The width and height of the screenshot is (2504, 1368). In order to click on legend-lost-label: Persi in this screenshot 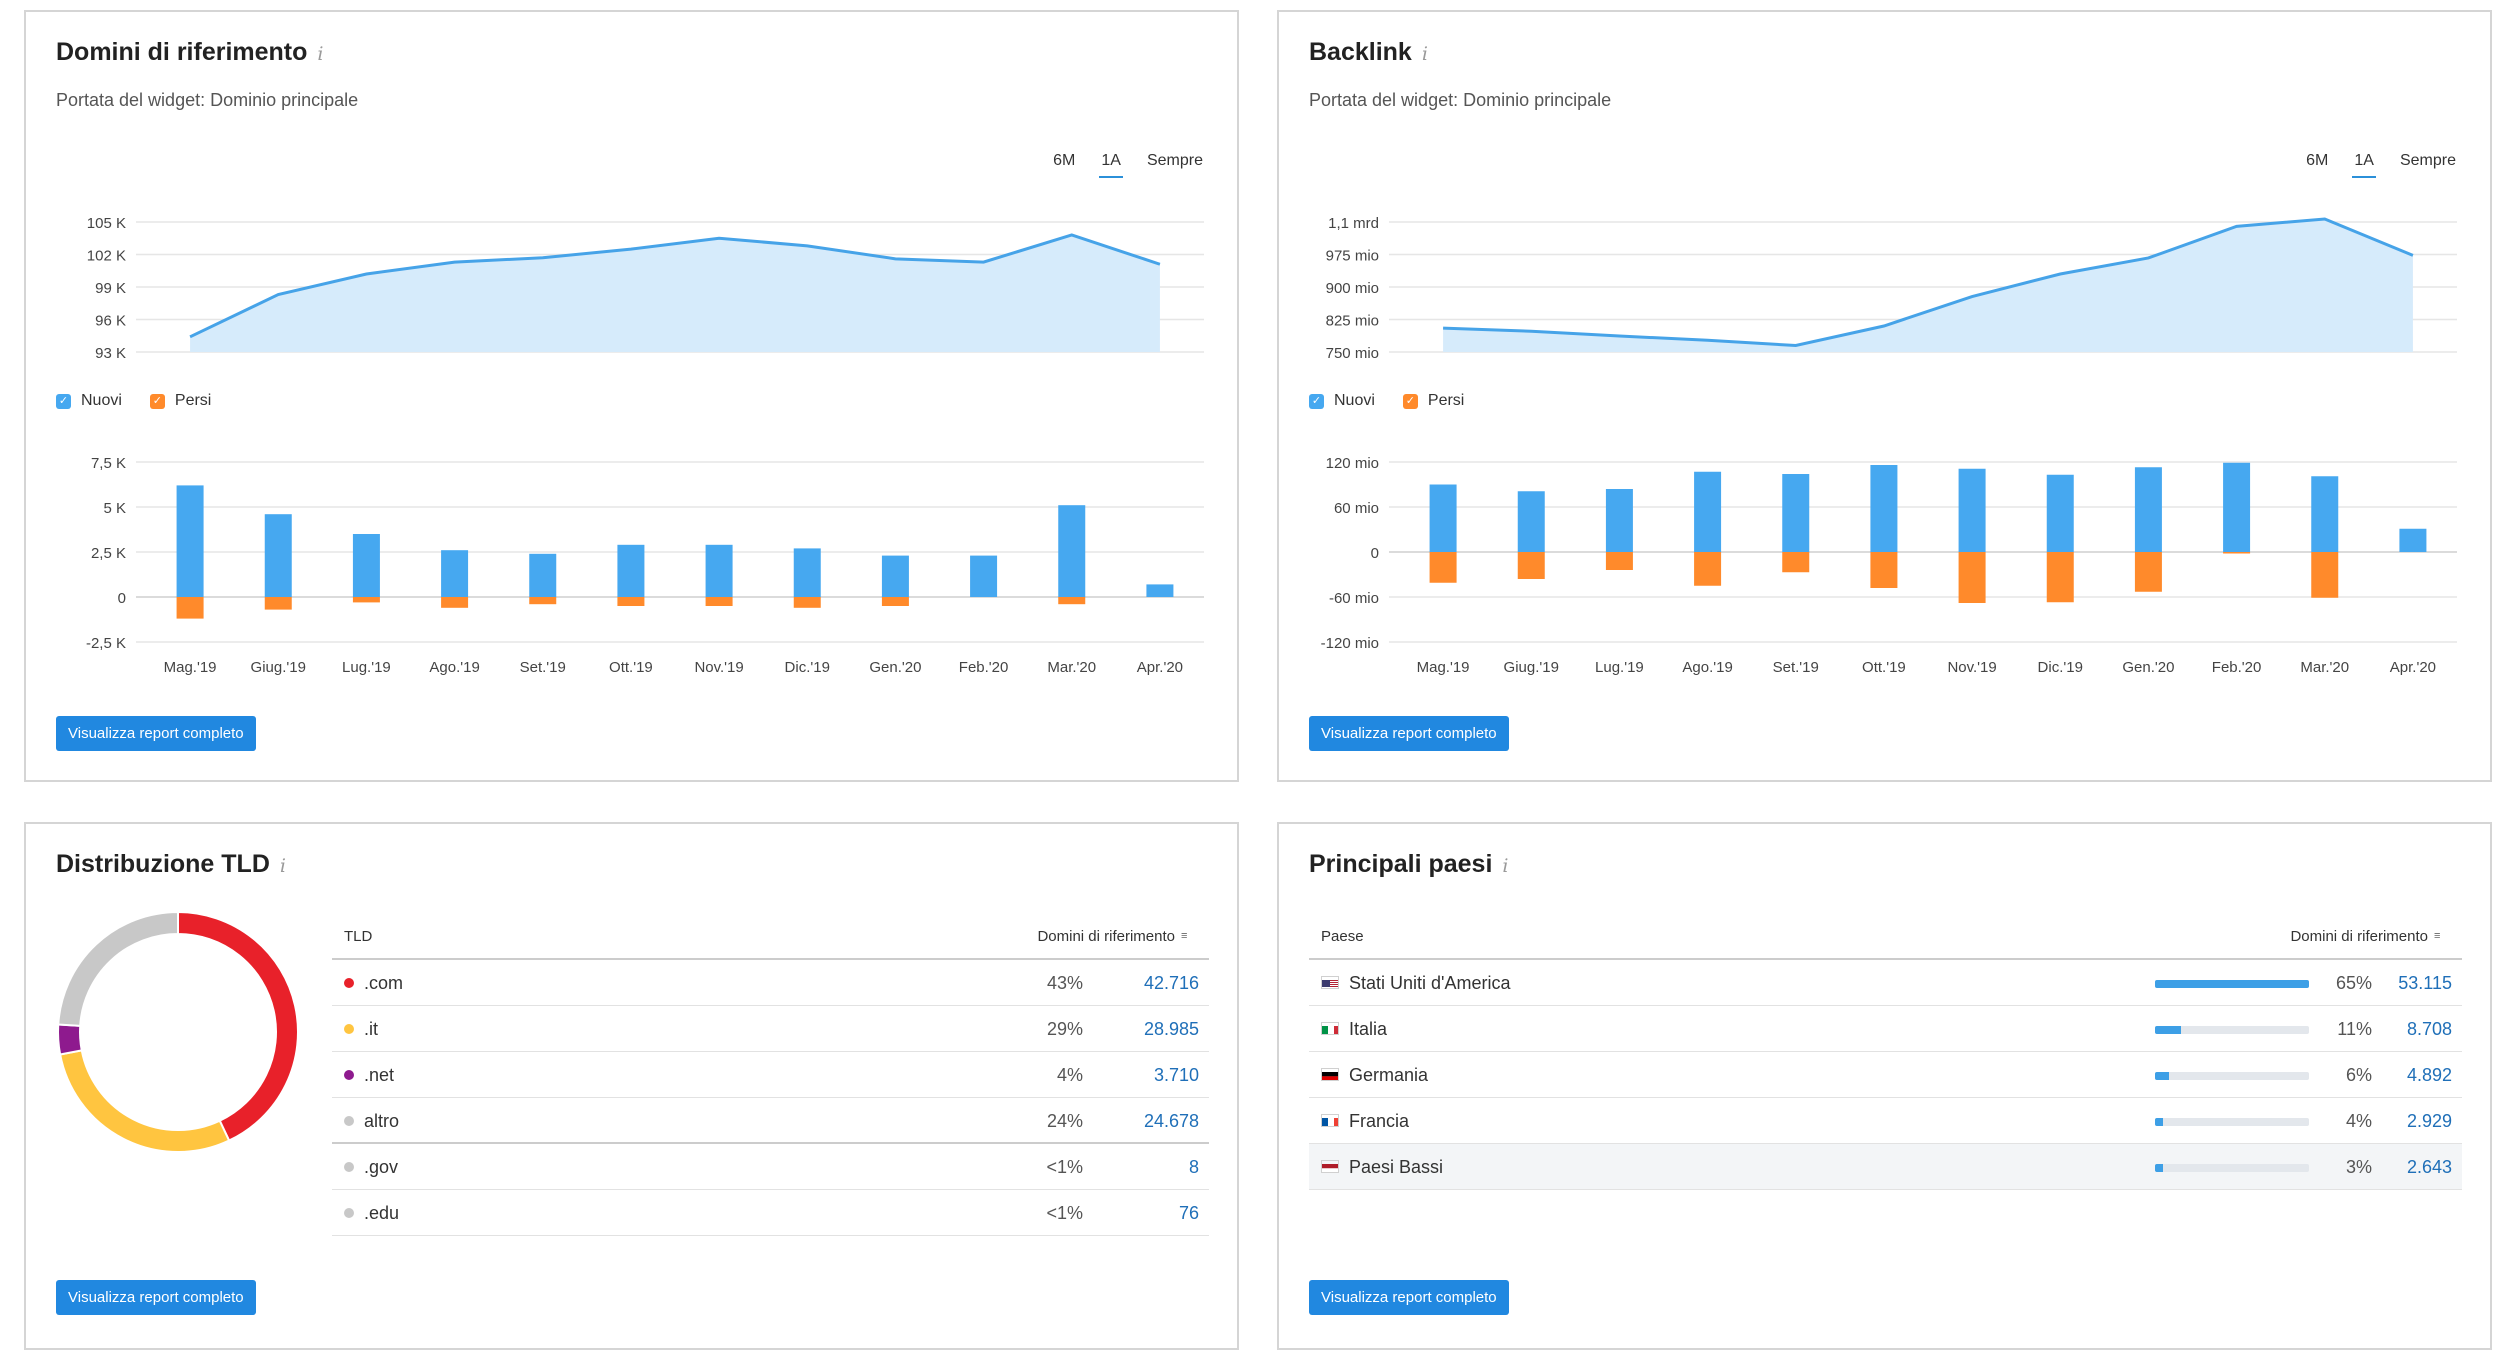, I will do `click(1446, 400)`.